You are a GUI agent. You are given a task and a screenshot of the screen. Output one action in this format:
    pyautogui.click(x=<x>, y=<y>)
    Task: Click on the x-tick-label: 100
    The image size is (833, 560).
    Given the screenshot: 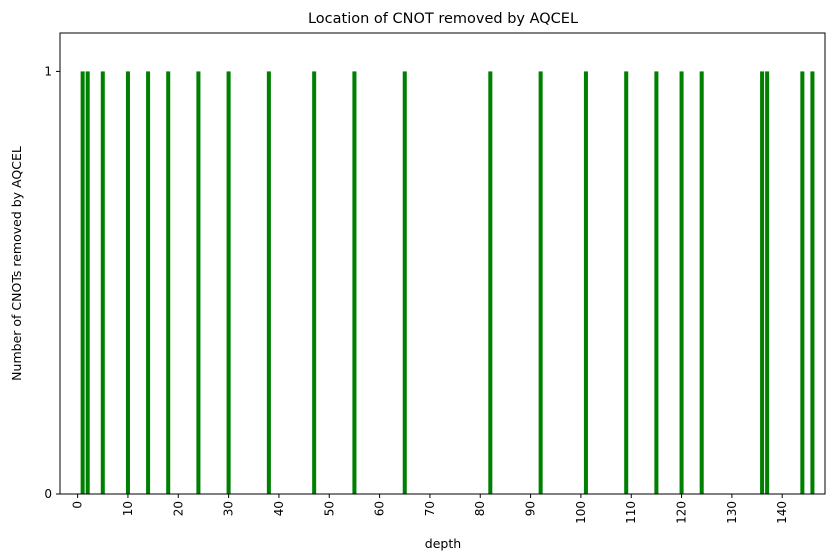 What is the action you would take?
    pyautogui.click(x=581, y=512)
    